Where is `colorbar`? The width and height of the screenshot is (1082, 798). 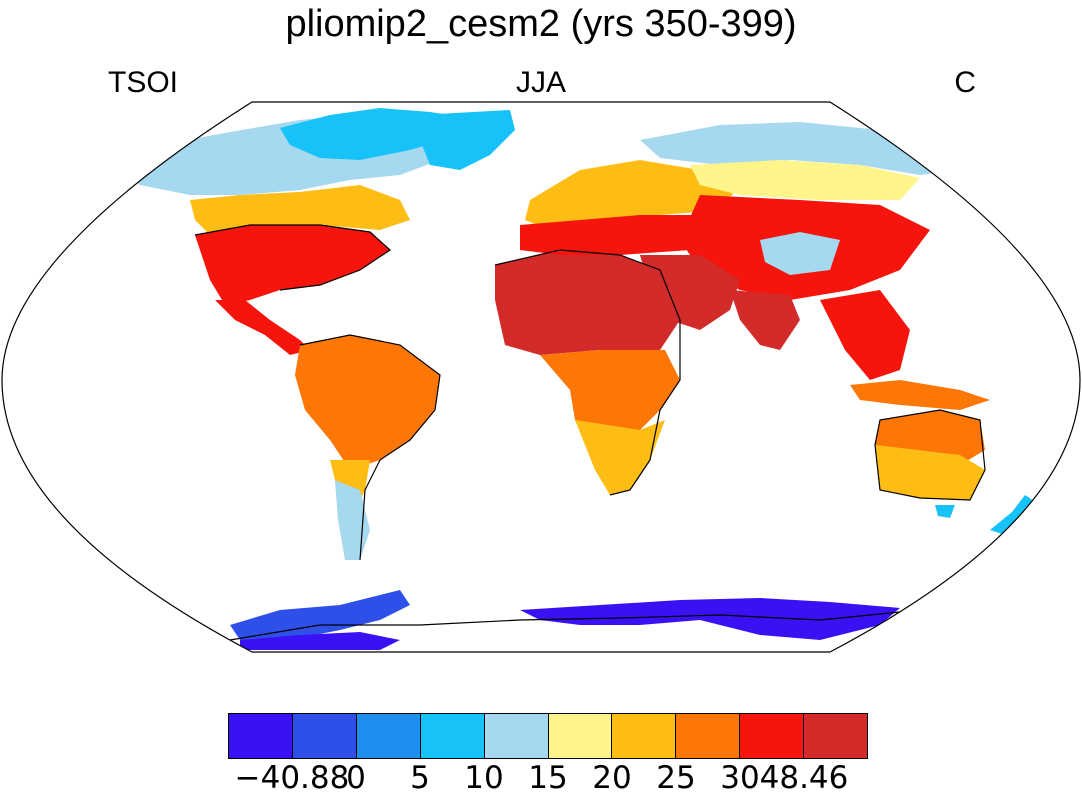
colorbar is located at coordinates (548, 736).